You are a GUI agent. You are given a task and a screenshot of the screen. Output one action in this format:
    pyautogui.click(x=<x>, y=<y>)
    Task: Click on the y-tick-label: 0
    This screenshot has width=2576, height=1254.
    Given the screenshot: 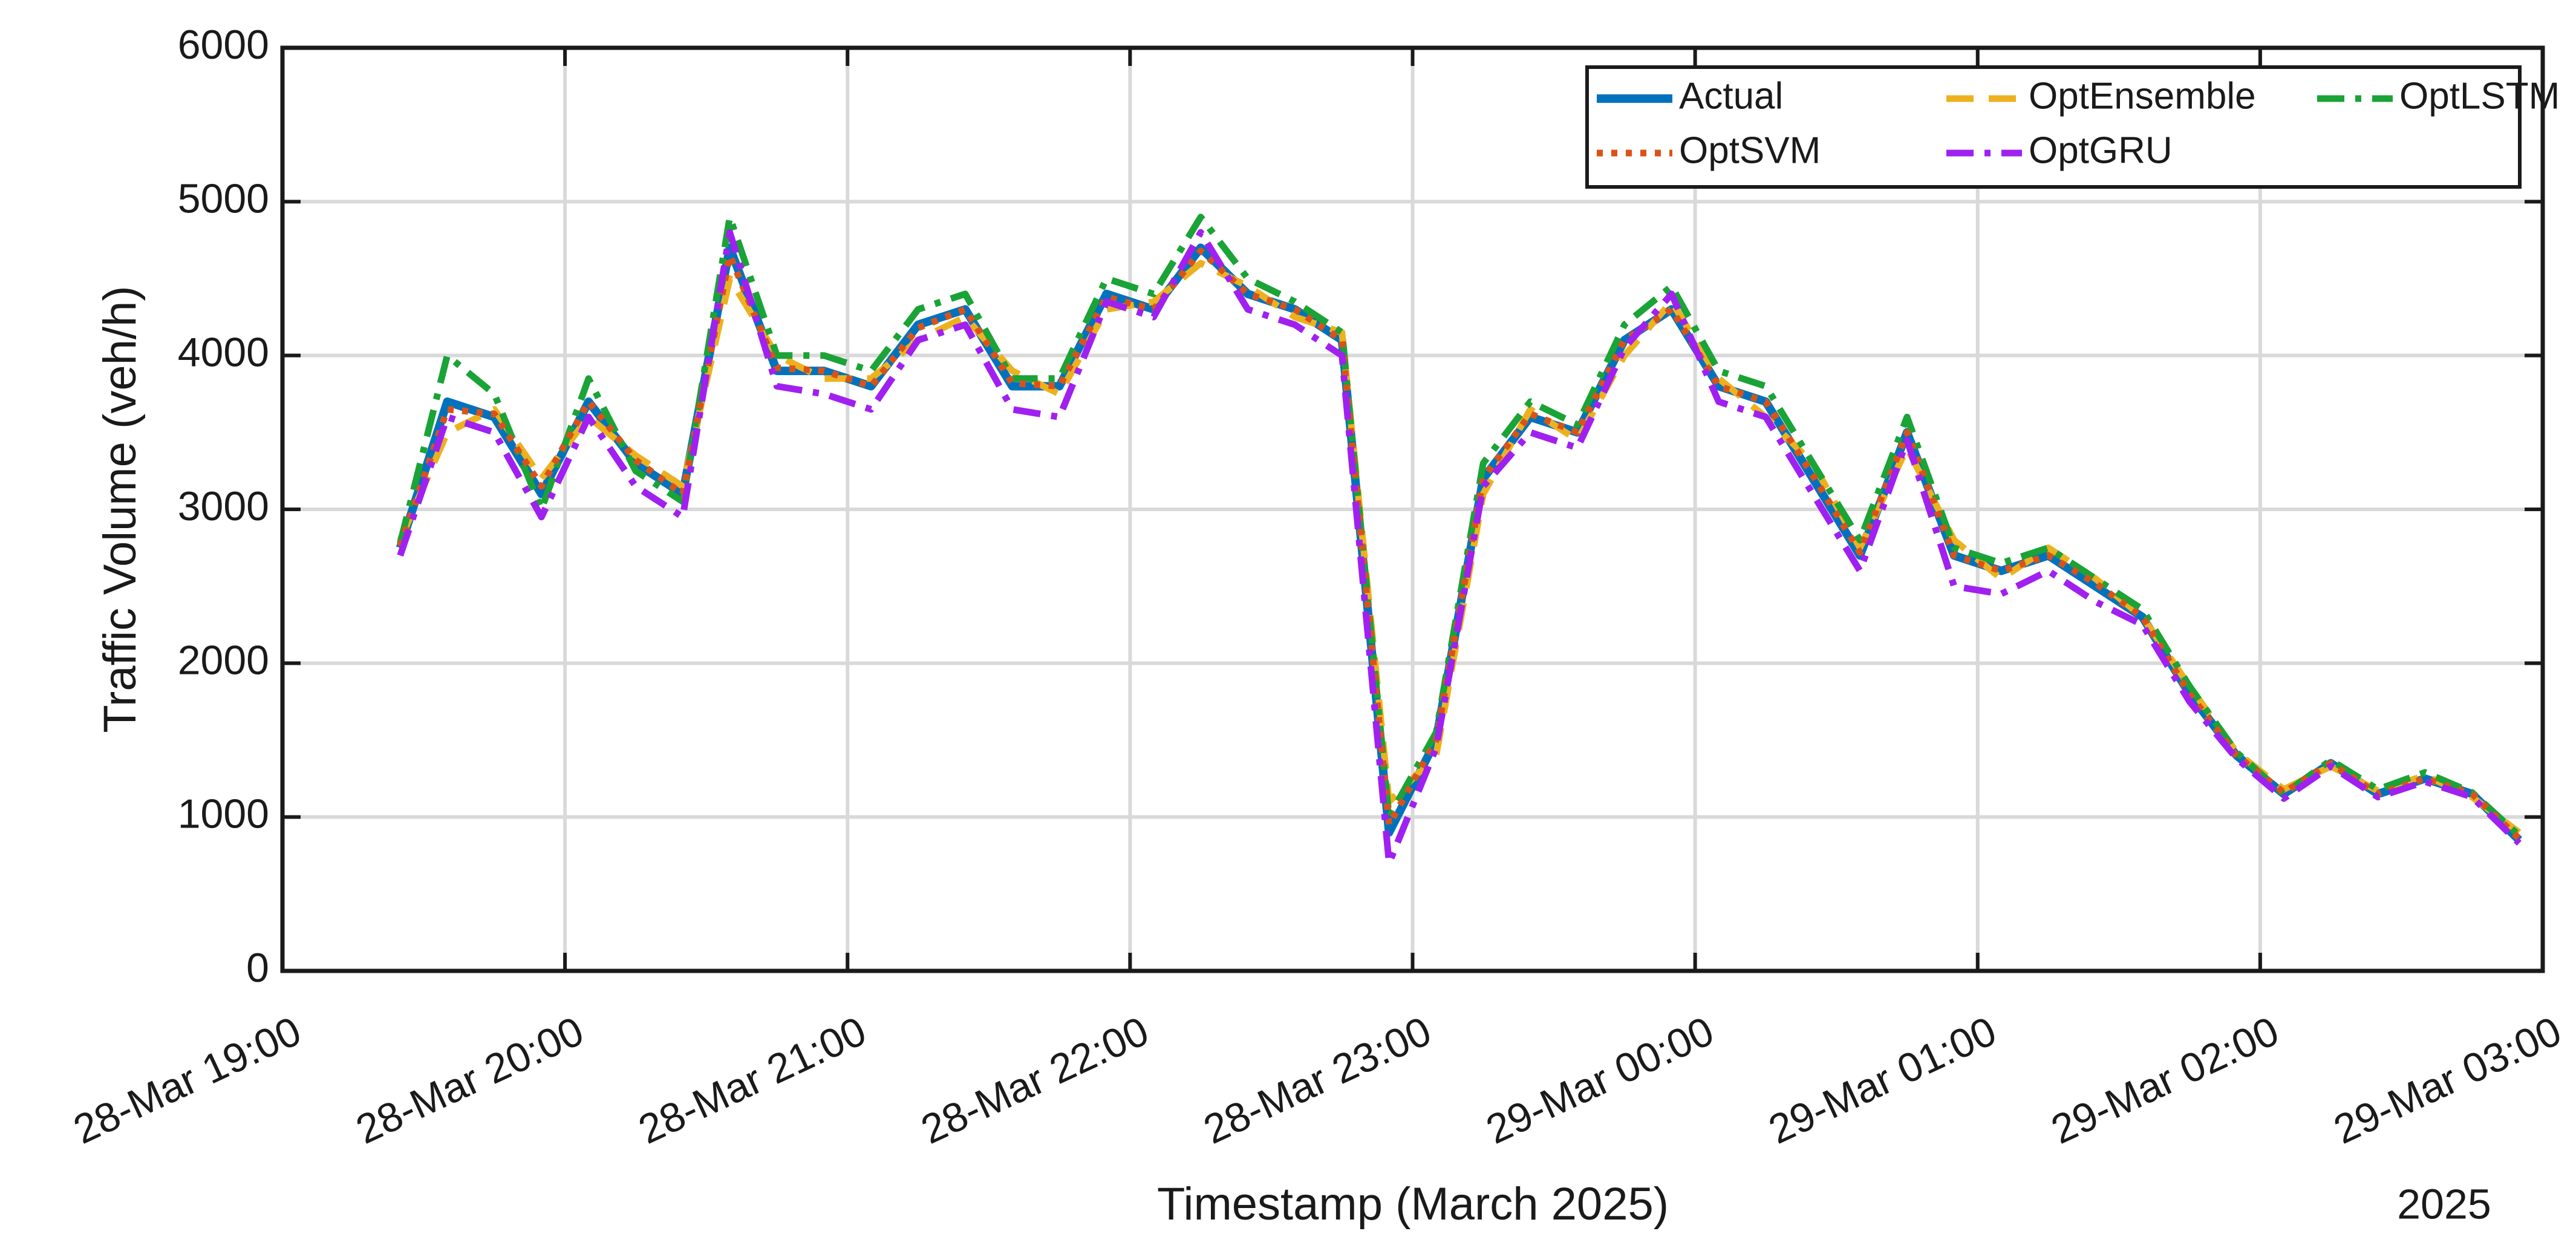 What is the action you would take?
    pyautogui.click(x=257, y=968)
    